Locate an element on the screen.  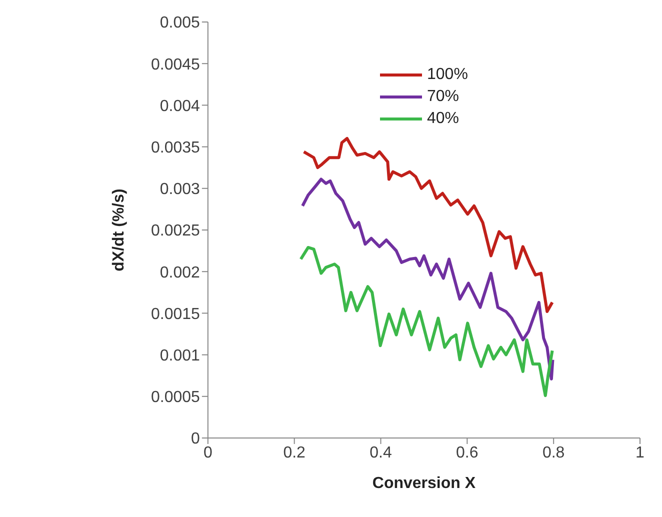
x-tick-label: 0 is located at coordinates (207, 453).